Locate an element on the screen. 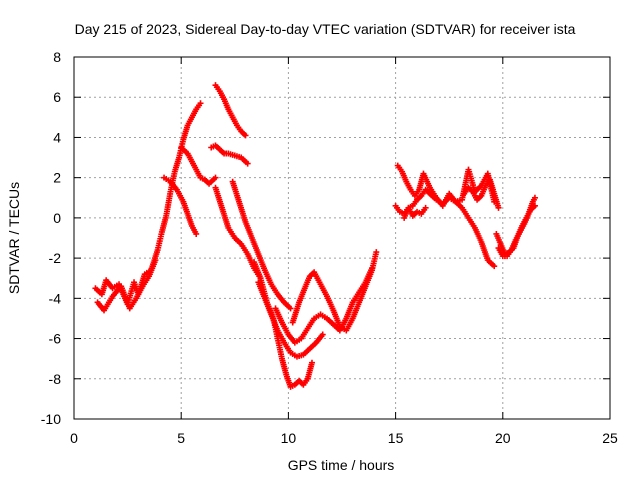 This screenshot has width=640, height=480. x-tick-label: 10 is located at coordinates (289, 438).